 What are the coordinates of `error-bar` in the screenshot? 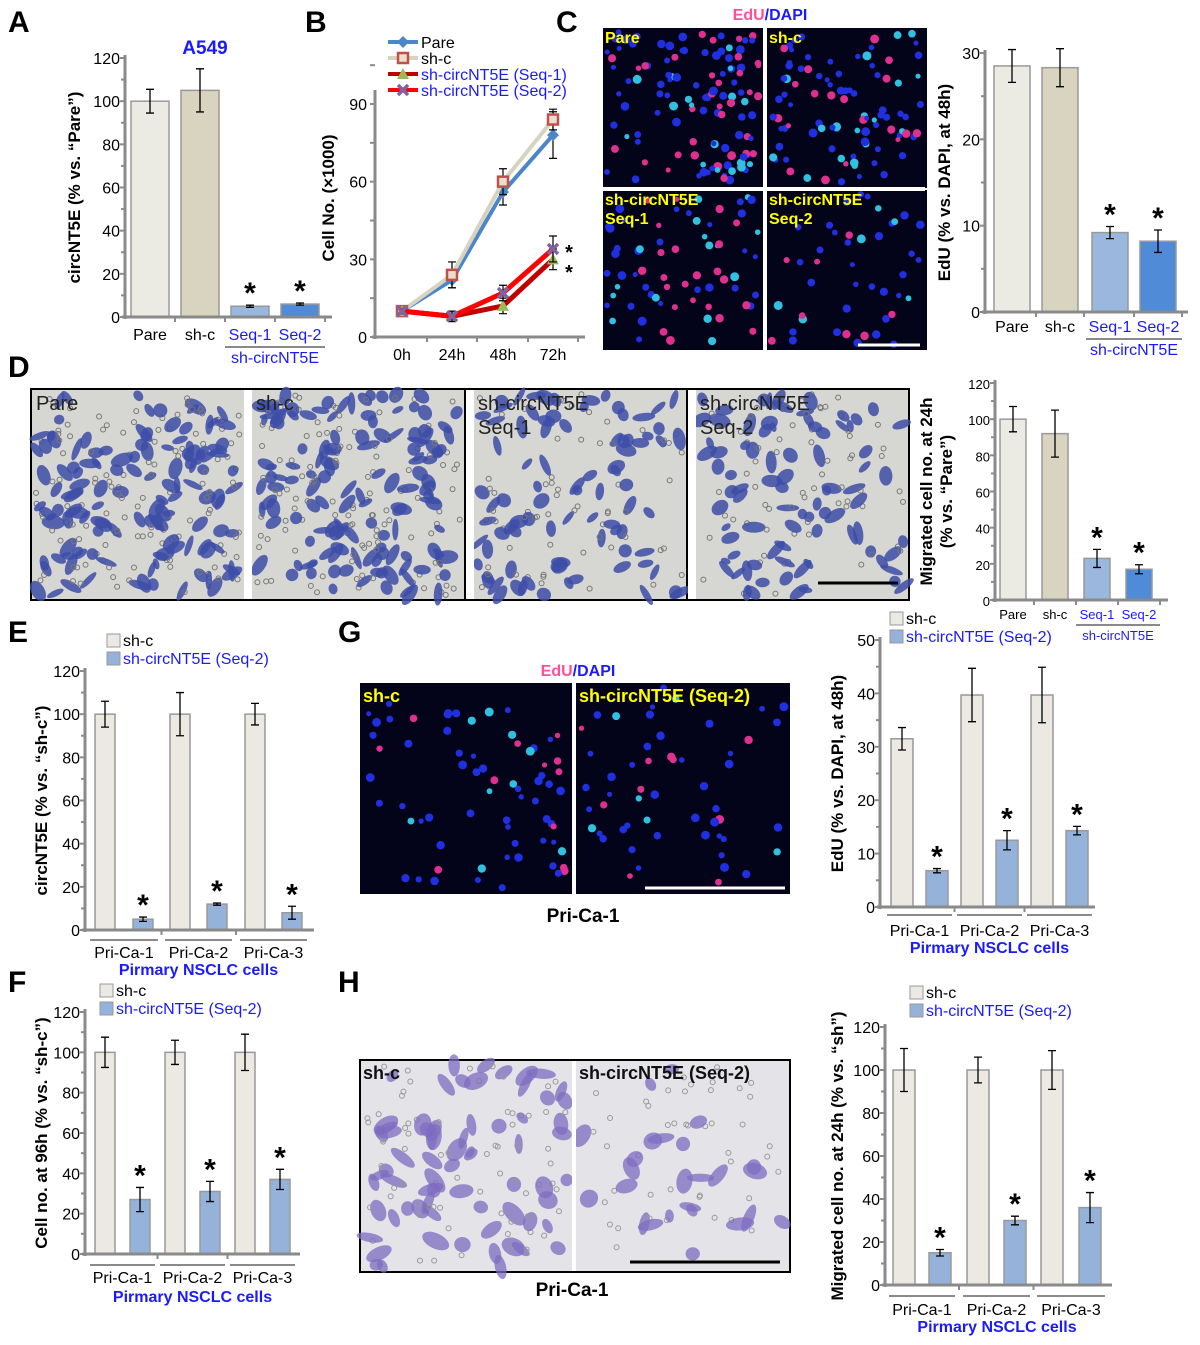 It's located at (1007, 840).